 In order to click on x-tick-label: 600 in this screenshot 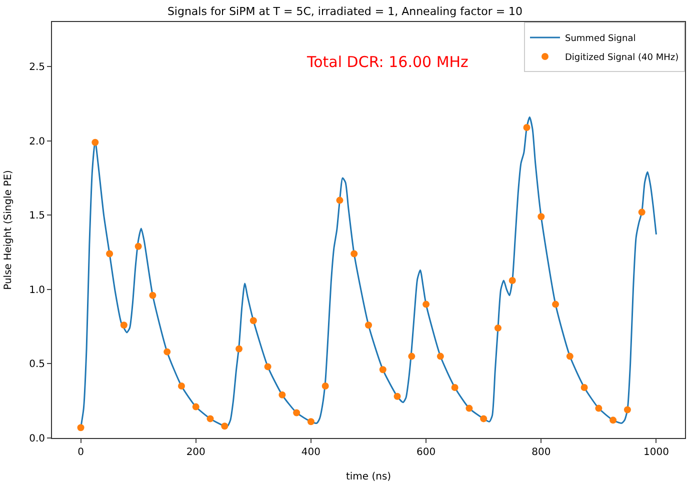, I will do `click(426, 452)`.